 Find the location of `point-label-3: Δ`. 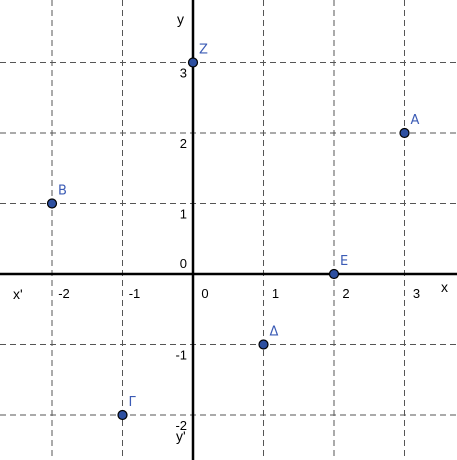

point-label-3: Δ is located at coordinates (274, 332).